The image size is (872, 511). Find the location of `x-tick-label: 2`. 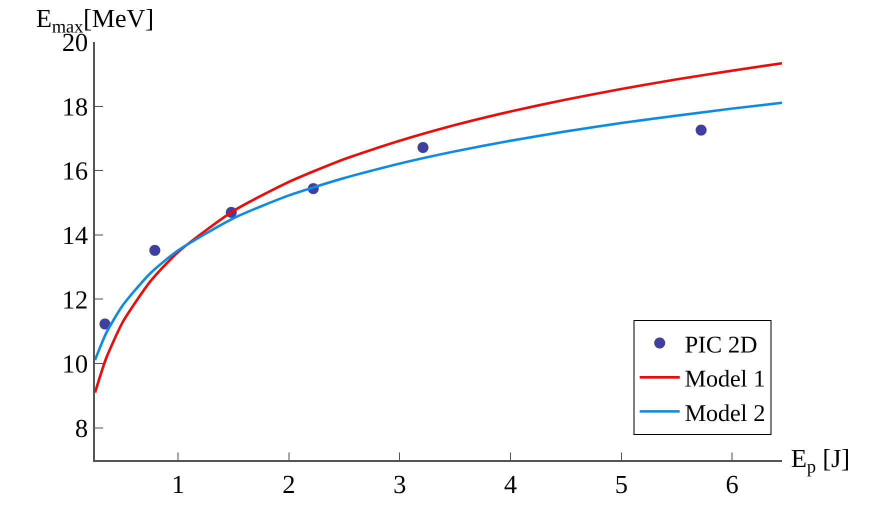

x-tick-label: 2 is located at coordinates (289, 484).